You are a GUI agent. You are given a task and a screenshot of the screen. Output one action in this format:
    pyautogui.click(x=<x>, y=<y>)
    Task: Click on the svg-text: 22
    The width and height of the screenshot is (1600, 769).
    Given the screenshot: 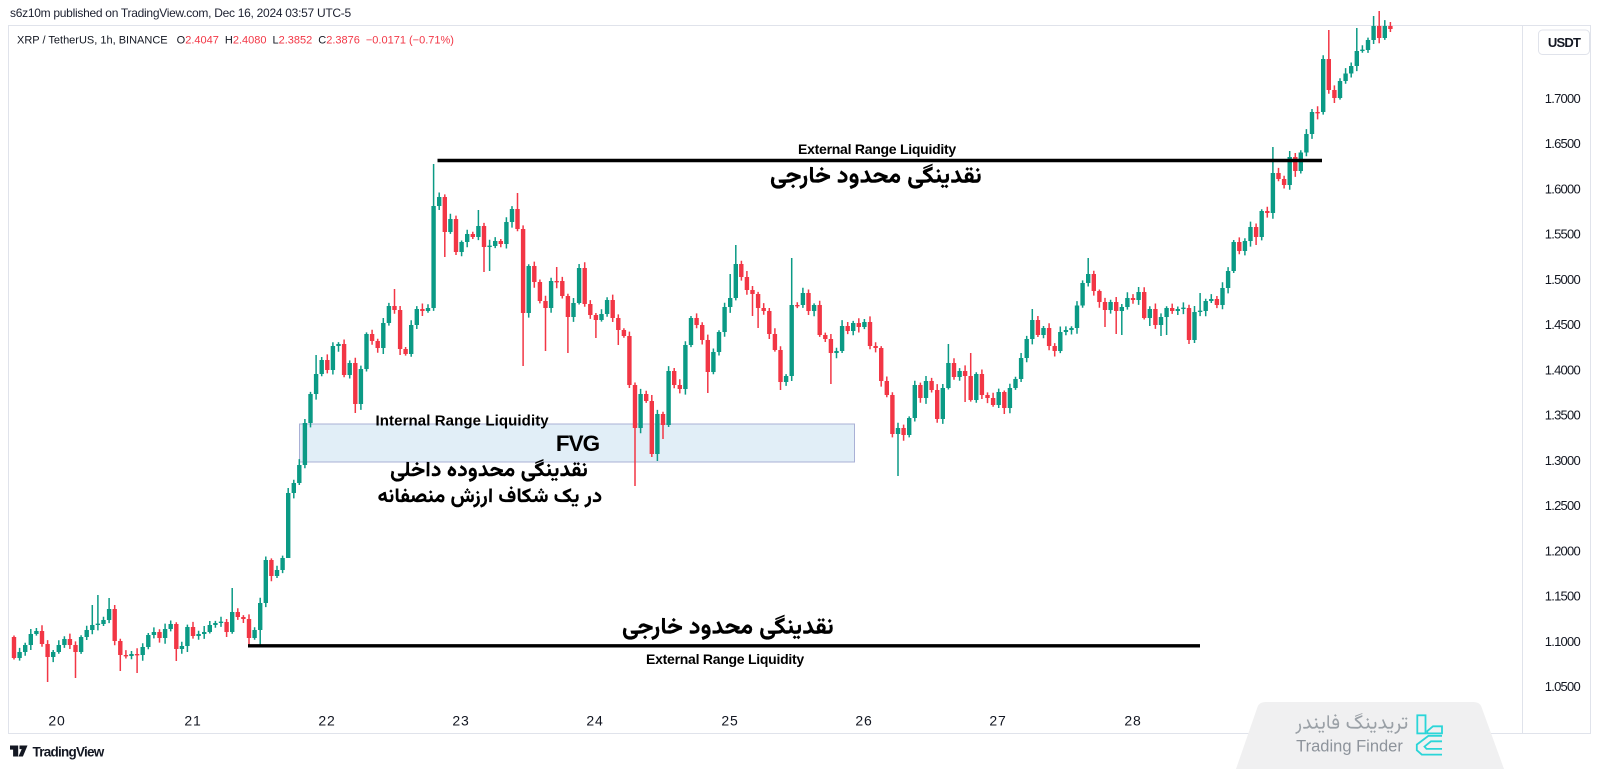 What is the action you would take?
    pyautogui.click(x=326, y=721)
    